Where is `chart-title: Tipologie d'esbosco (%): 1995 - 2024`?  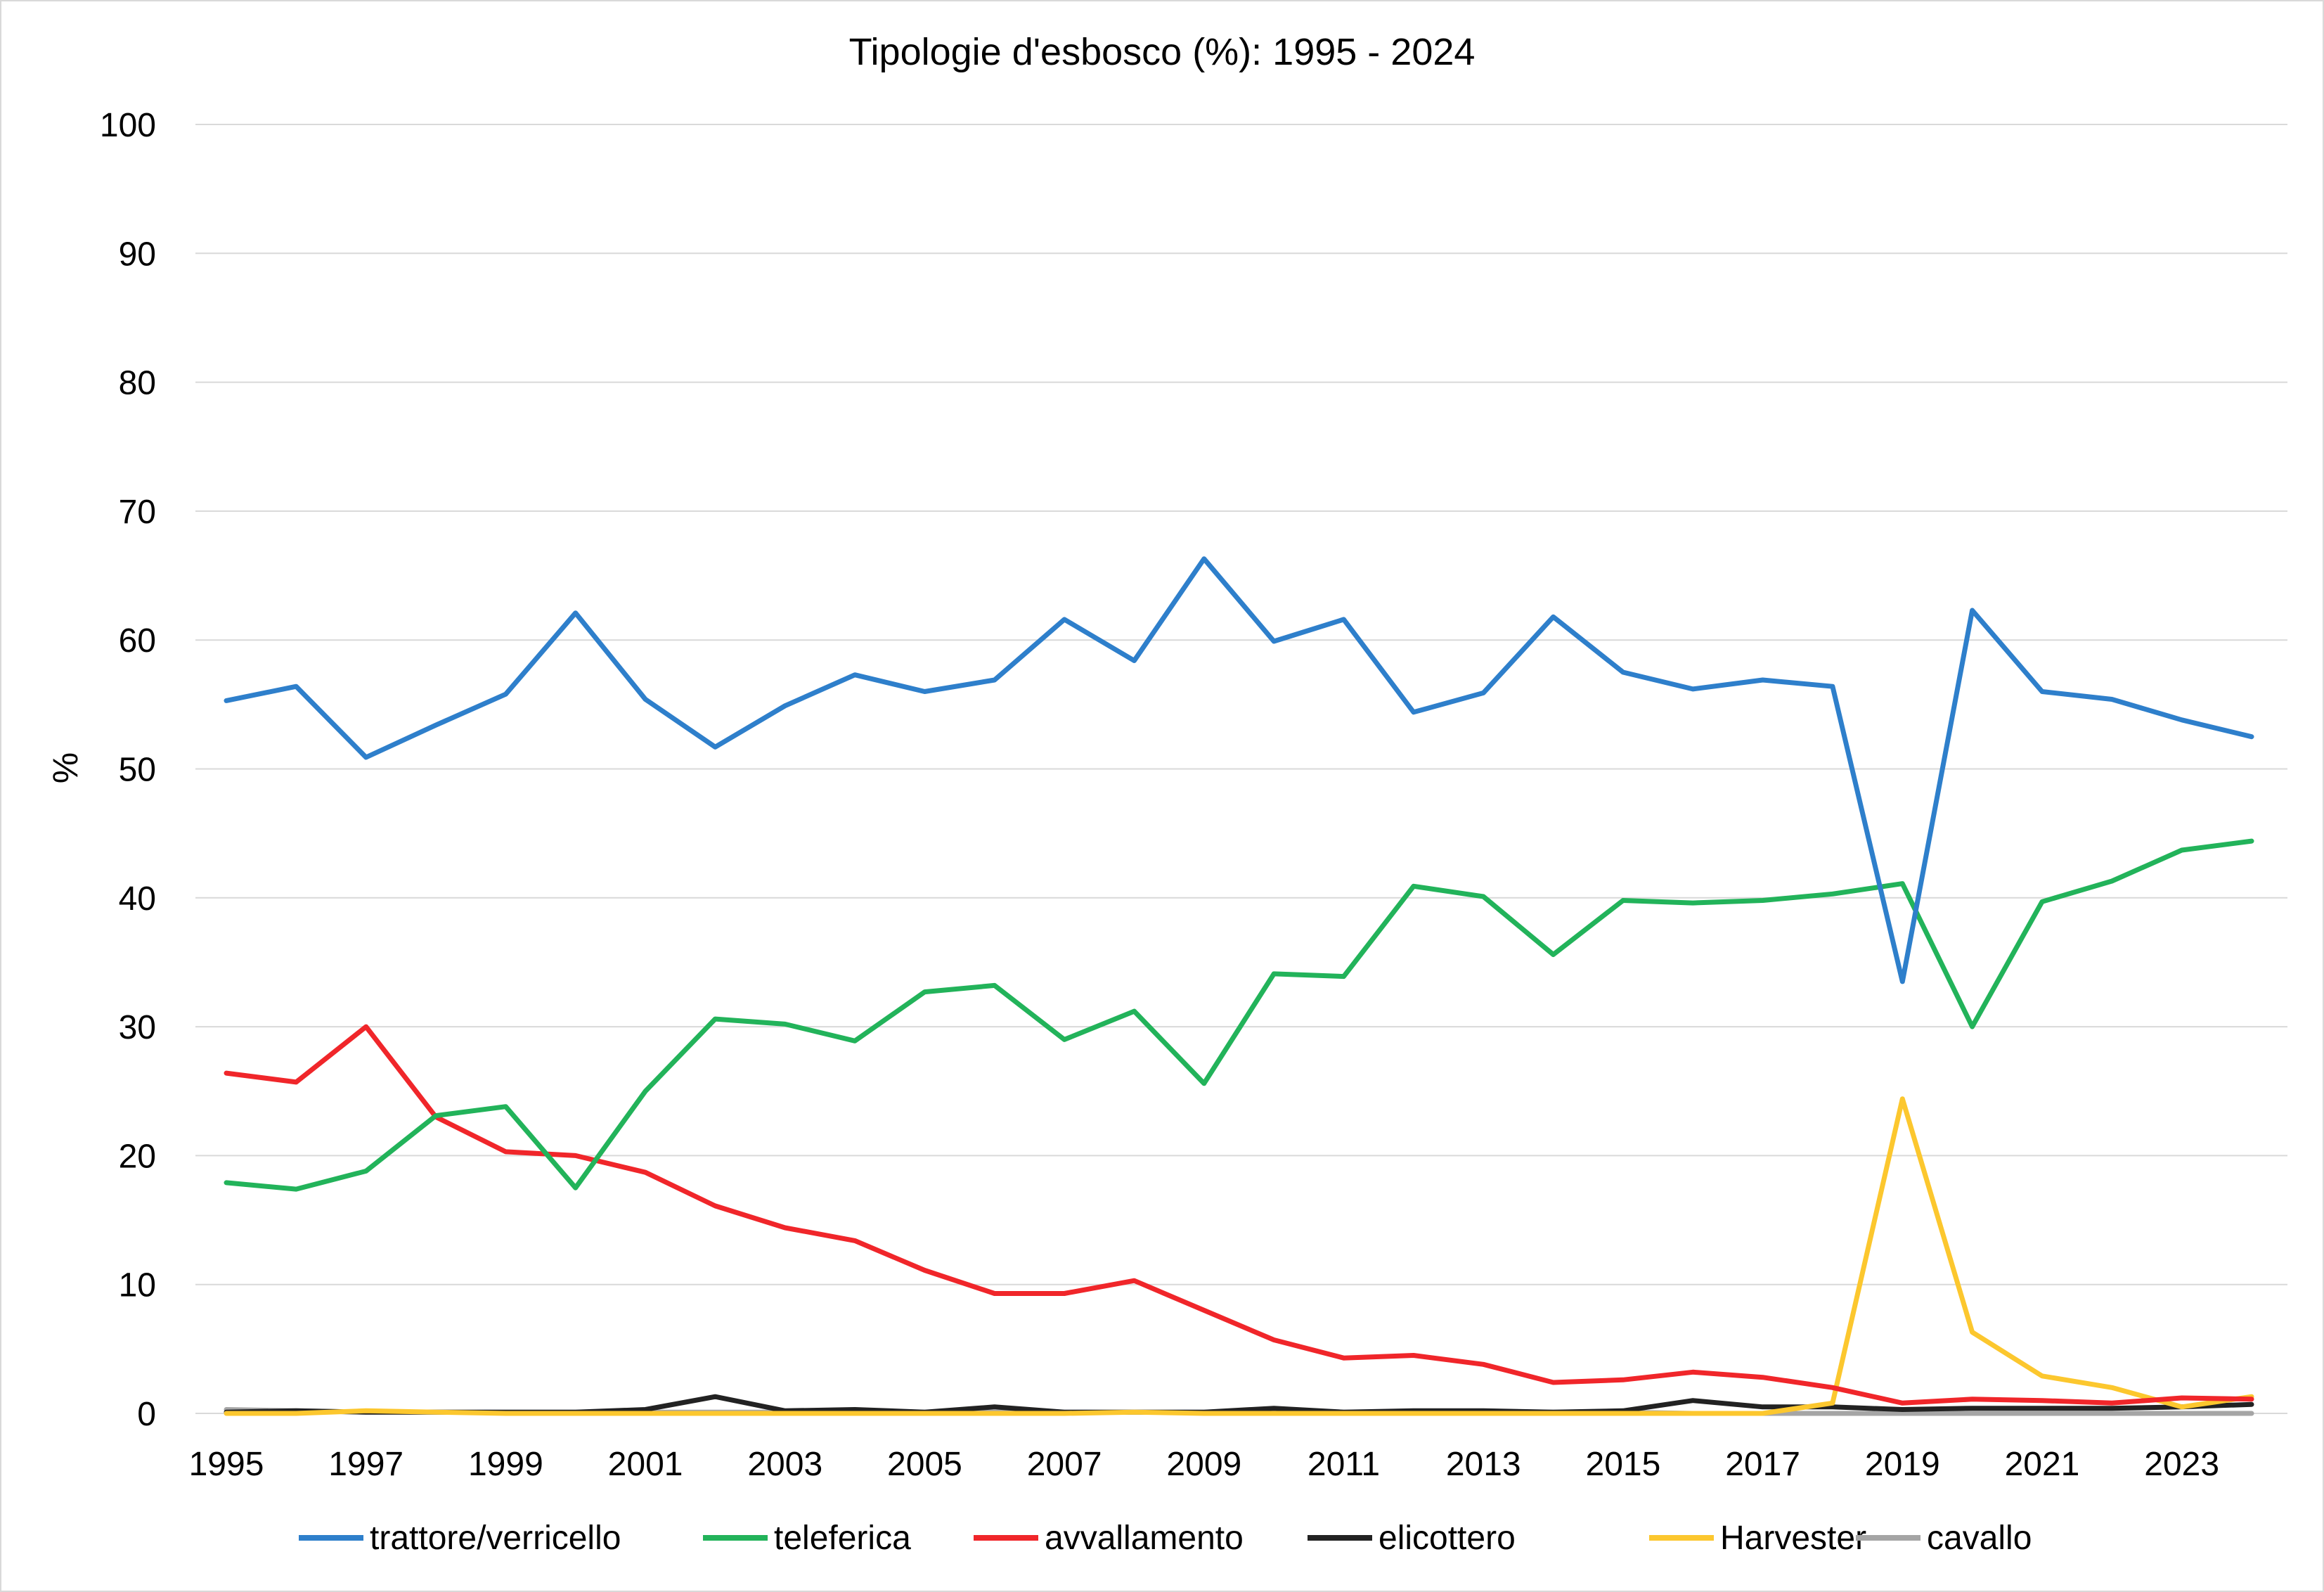 chart-title: Tipologie d'esbosco (%): 1995 - 2024 is located at coordinates (1162, 52).